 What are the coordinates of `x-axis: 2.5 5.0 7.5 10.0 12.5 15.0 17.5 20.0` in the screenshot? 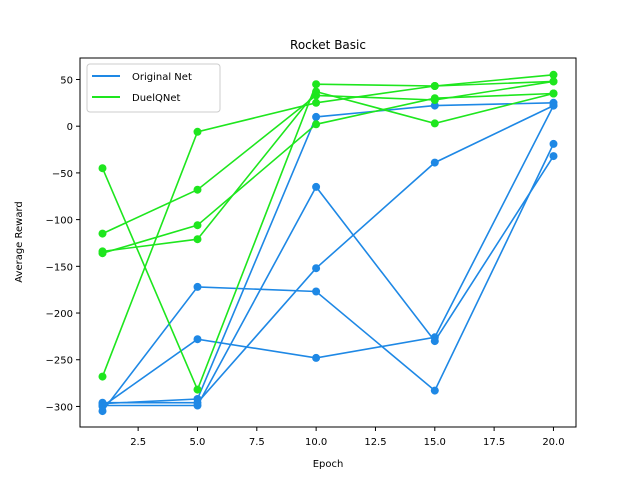 It's located at (347, 437).